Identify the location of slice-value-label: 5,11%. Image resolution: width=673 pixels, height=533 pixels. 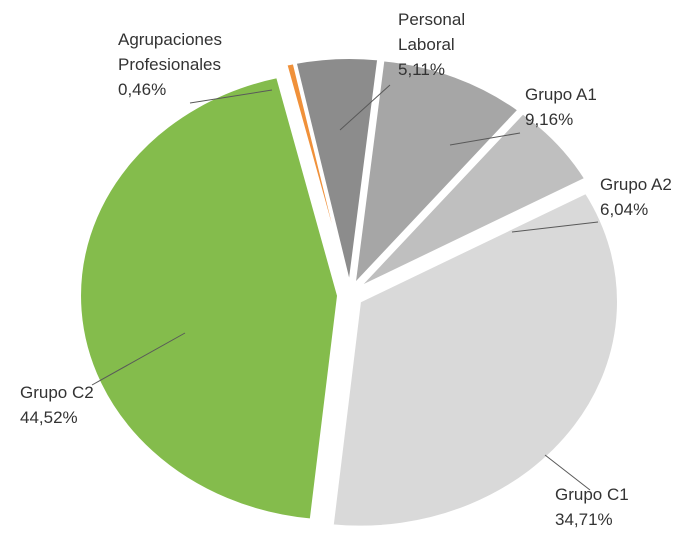
(421, 69).